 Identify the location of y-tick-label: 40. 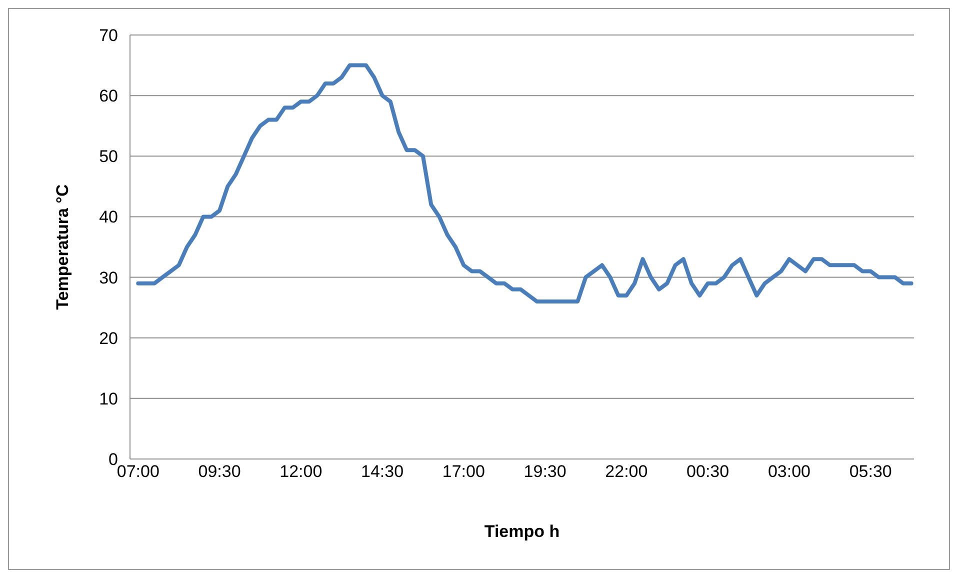
(108, 217).